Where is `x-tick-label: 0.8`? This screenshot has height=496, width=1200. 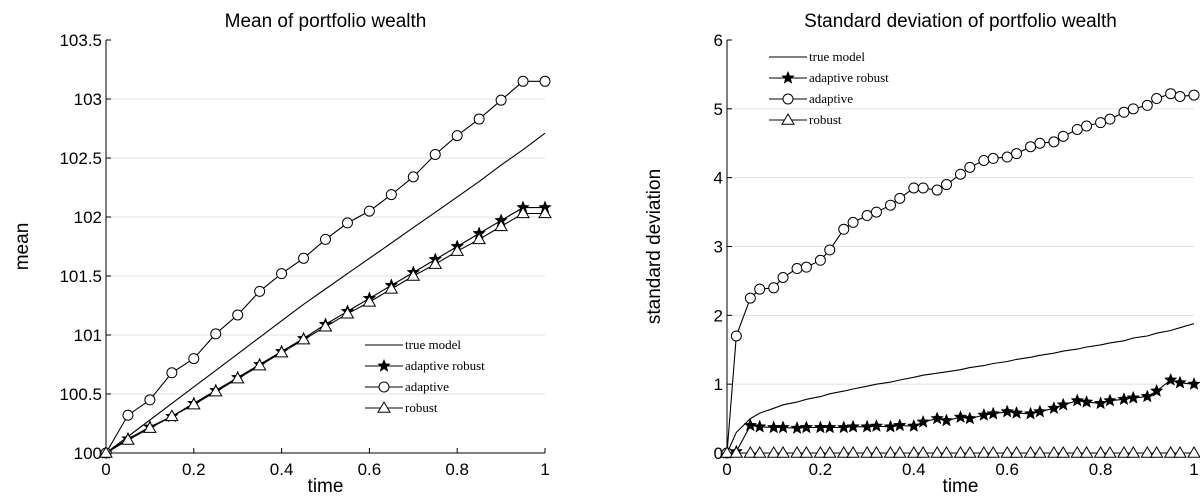
x-tick-label: 0.8 is located at coordinates (457, 469).